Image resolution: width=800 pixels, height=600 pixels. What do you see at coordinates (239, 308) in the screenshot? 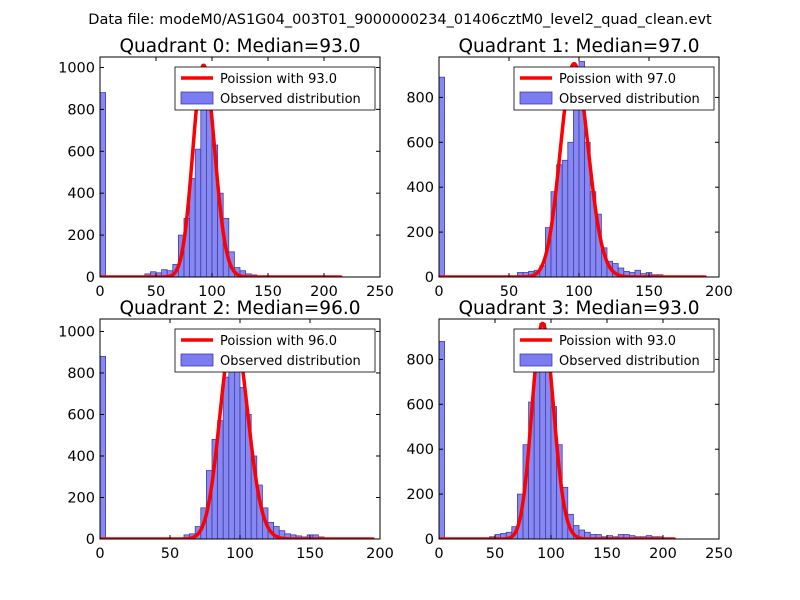
I see `panel-title: Quadrant 2: Median=96.0` at bounding box center [239, 308].